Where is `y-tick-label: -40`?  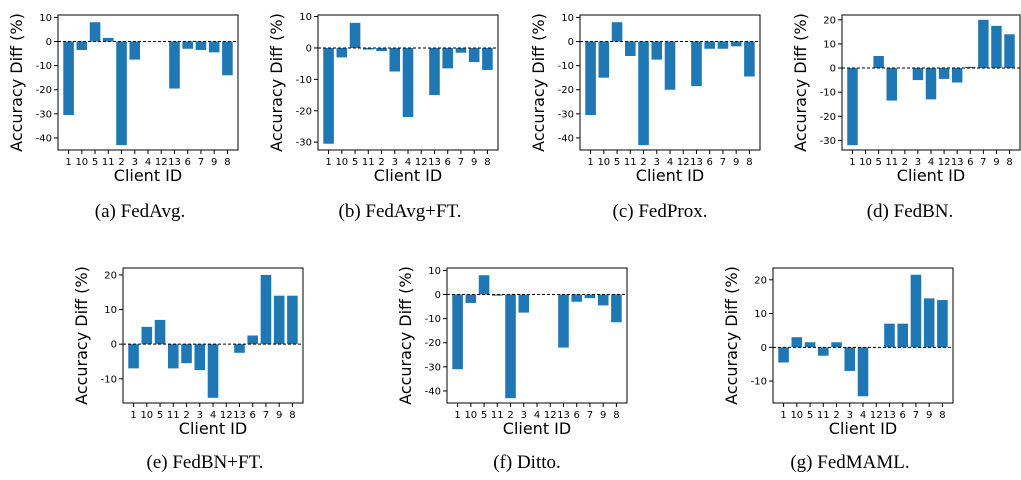
y-tick-label: -40 is located at coordinates (433, 391).